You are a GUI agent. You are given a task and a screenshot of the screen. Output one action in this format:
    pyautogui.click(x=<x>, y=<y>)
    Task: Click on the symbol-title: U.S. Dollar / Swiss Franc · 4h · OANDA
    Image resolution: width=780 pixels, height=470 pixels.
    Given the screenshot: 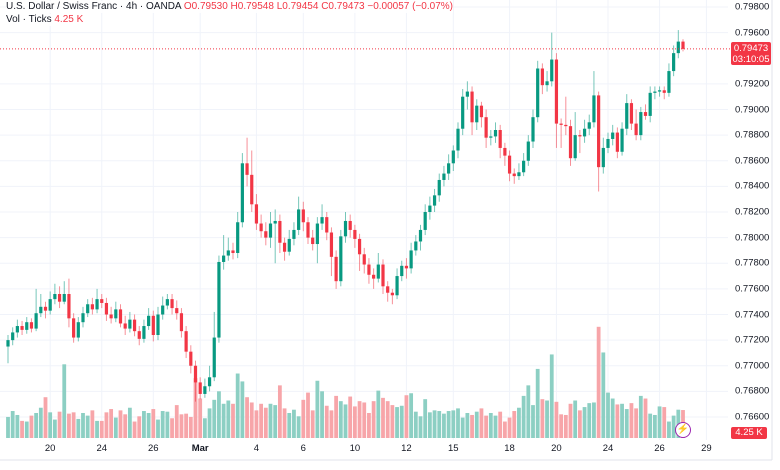 What is the action you would take?
    pyautogui.click(x=94, y=6)
    